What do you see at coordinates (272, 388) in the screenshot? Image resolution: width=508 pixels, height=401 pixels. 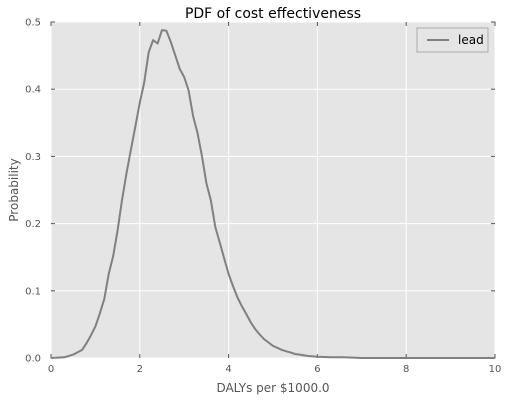 I see `x-axis-label: DALYs per $1000.0` at bounding box center [272, 388].